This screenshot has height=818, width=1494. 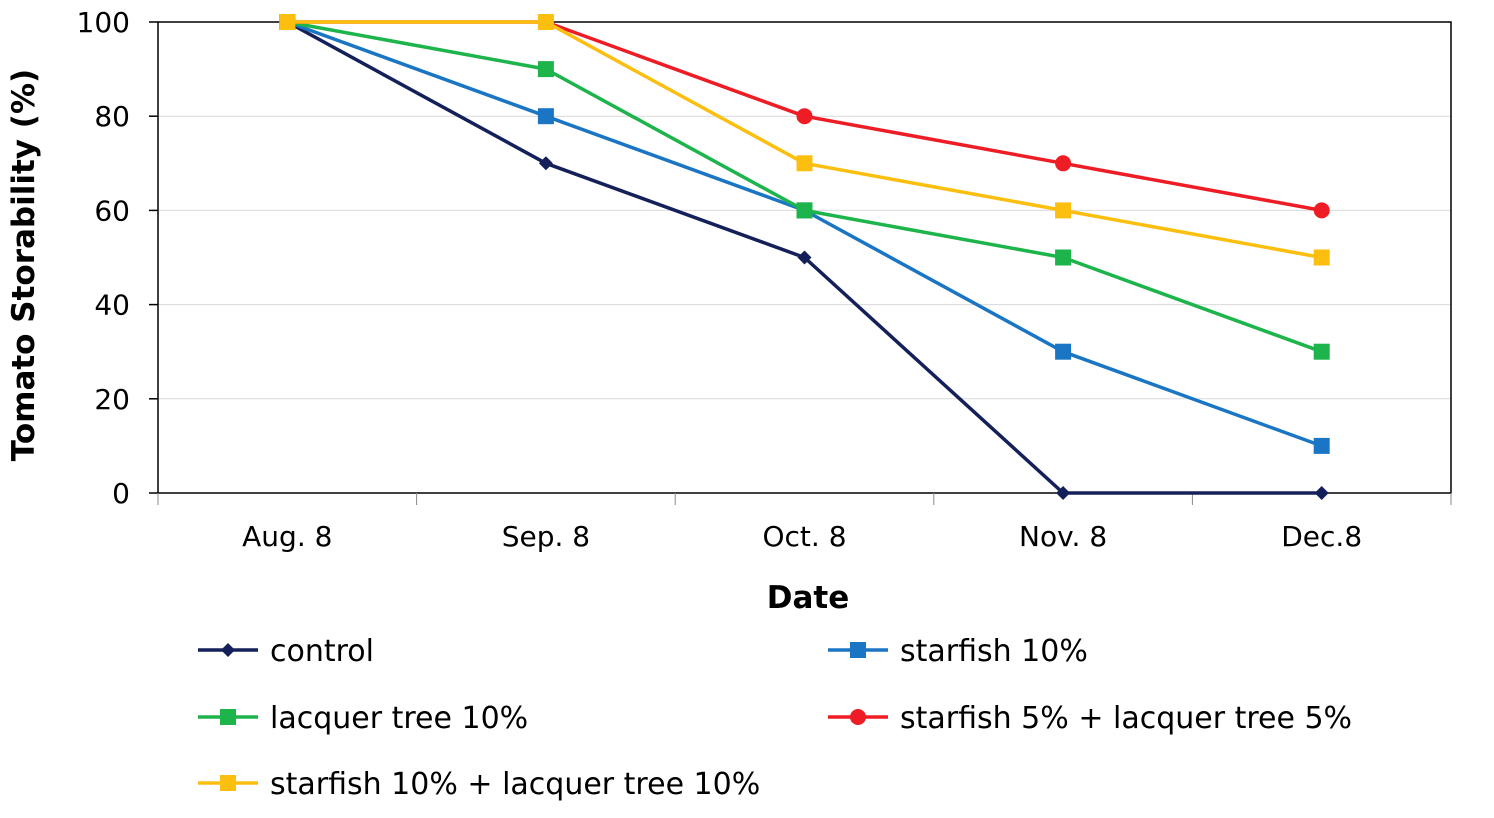 What do you see at coordinates (112, 399) in the screenshot?
I see `y-tick-label: 20` at bounding box center [112, 399].